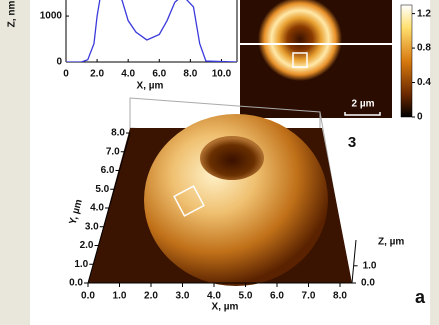 The height and width of the screenshot is (325, 439). Describe the element at coordinates (81, 264) in the screenshot. I see `y-tick-label-3d: 1.0` at that location.